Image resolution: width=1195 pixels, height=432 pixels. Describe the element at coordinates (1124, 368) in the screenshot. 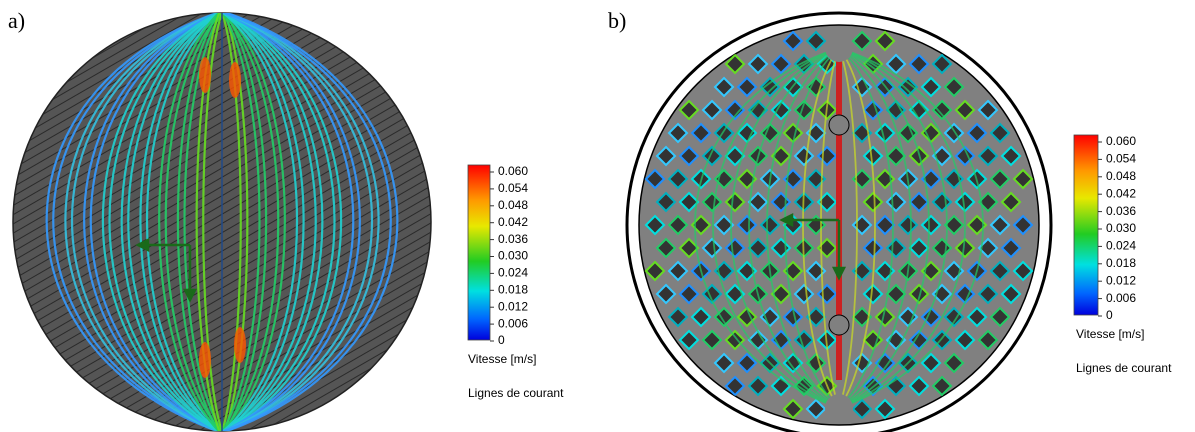

I see `colorbar-subtitle: Lignes de courant` at that location.